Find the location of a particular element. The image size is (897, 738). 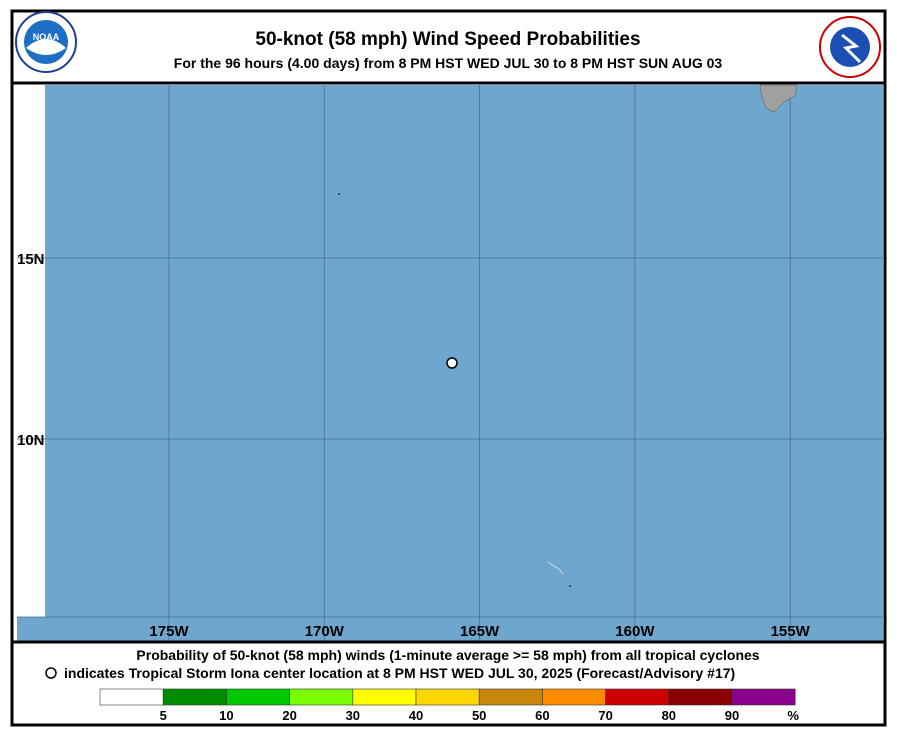

hawaii-island is located at coordinates (778, 98).